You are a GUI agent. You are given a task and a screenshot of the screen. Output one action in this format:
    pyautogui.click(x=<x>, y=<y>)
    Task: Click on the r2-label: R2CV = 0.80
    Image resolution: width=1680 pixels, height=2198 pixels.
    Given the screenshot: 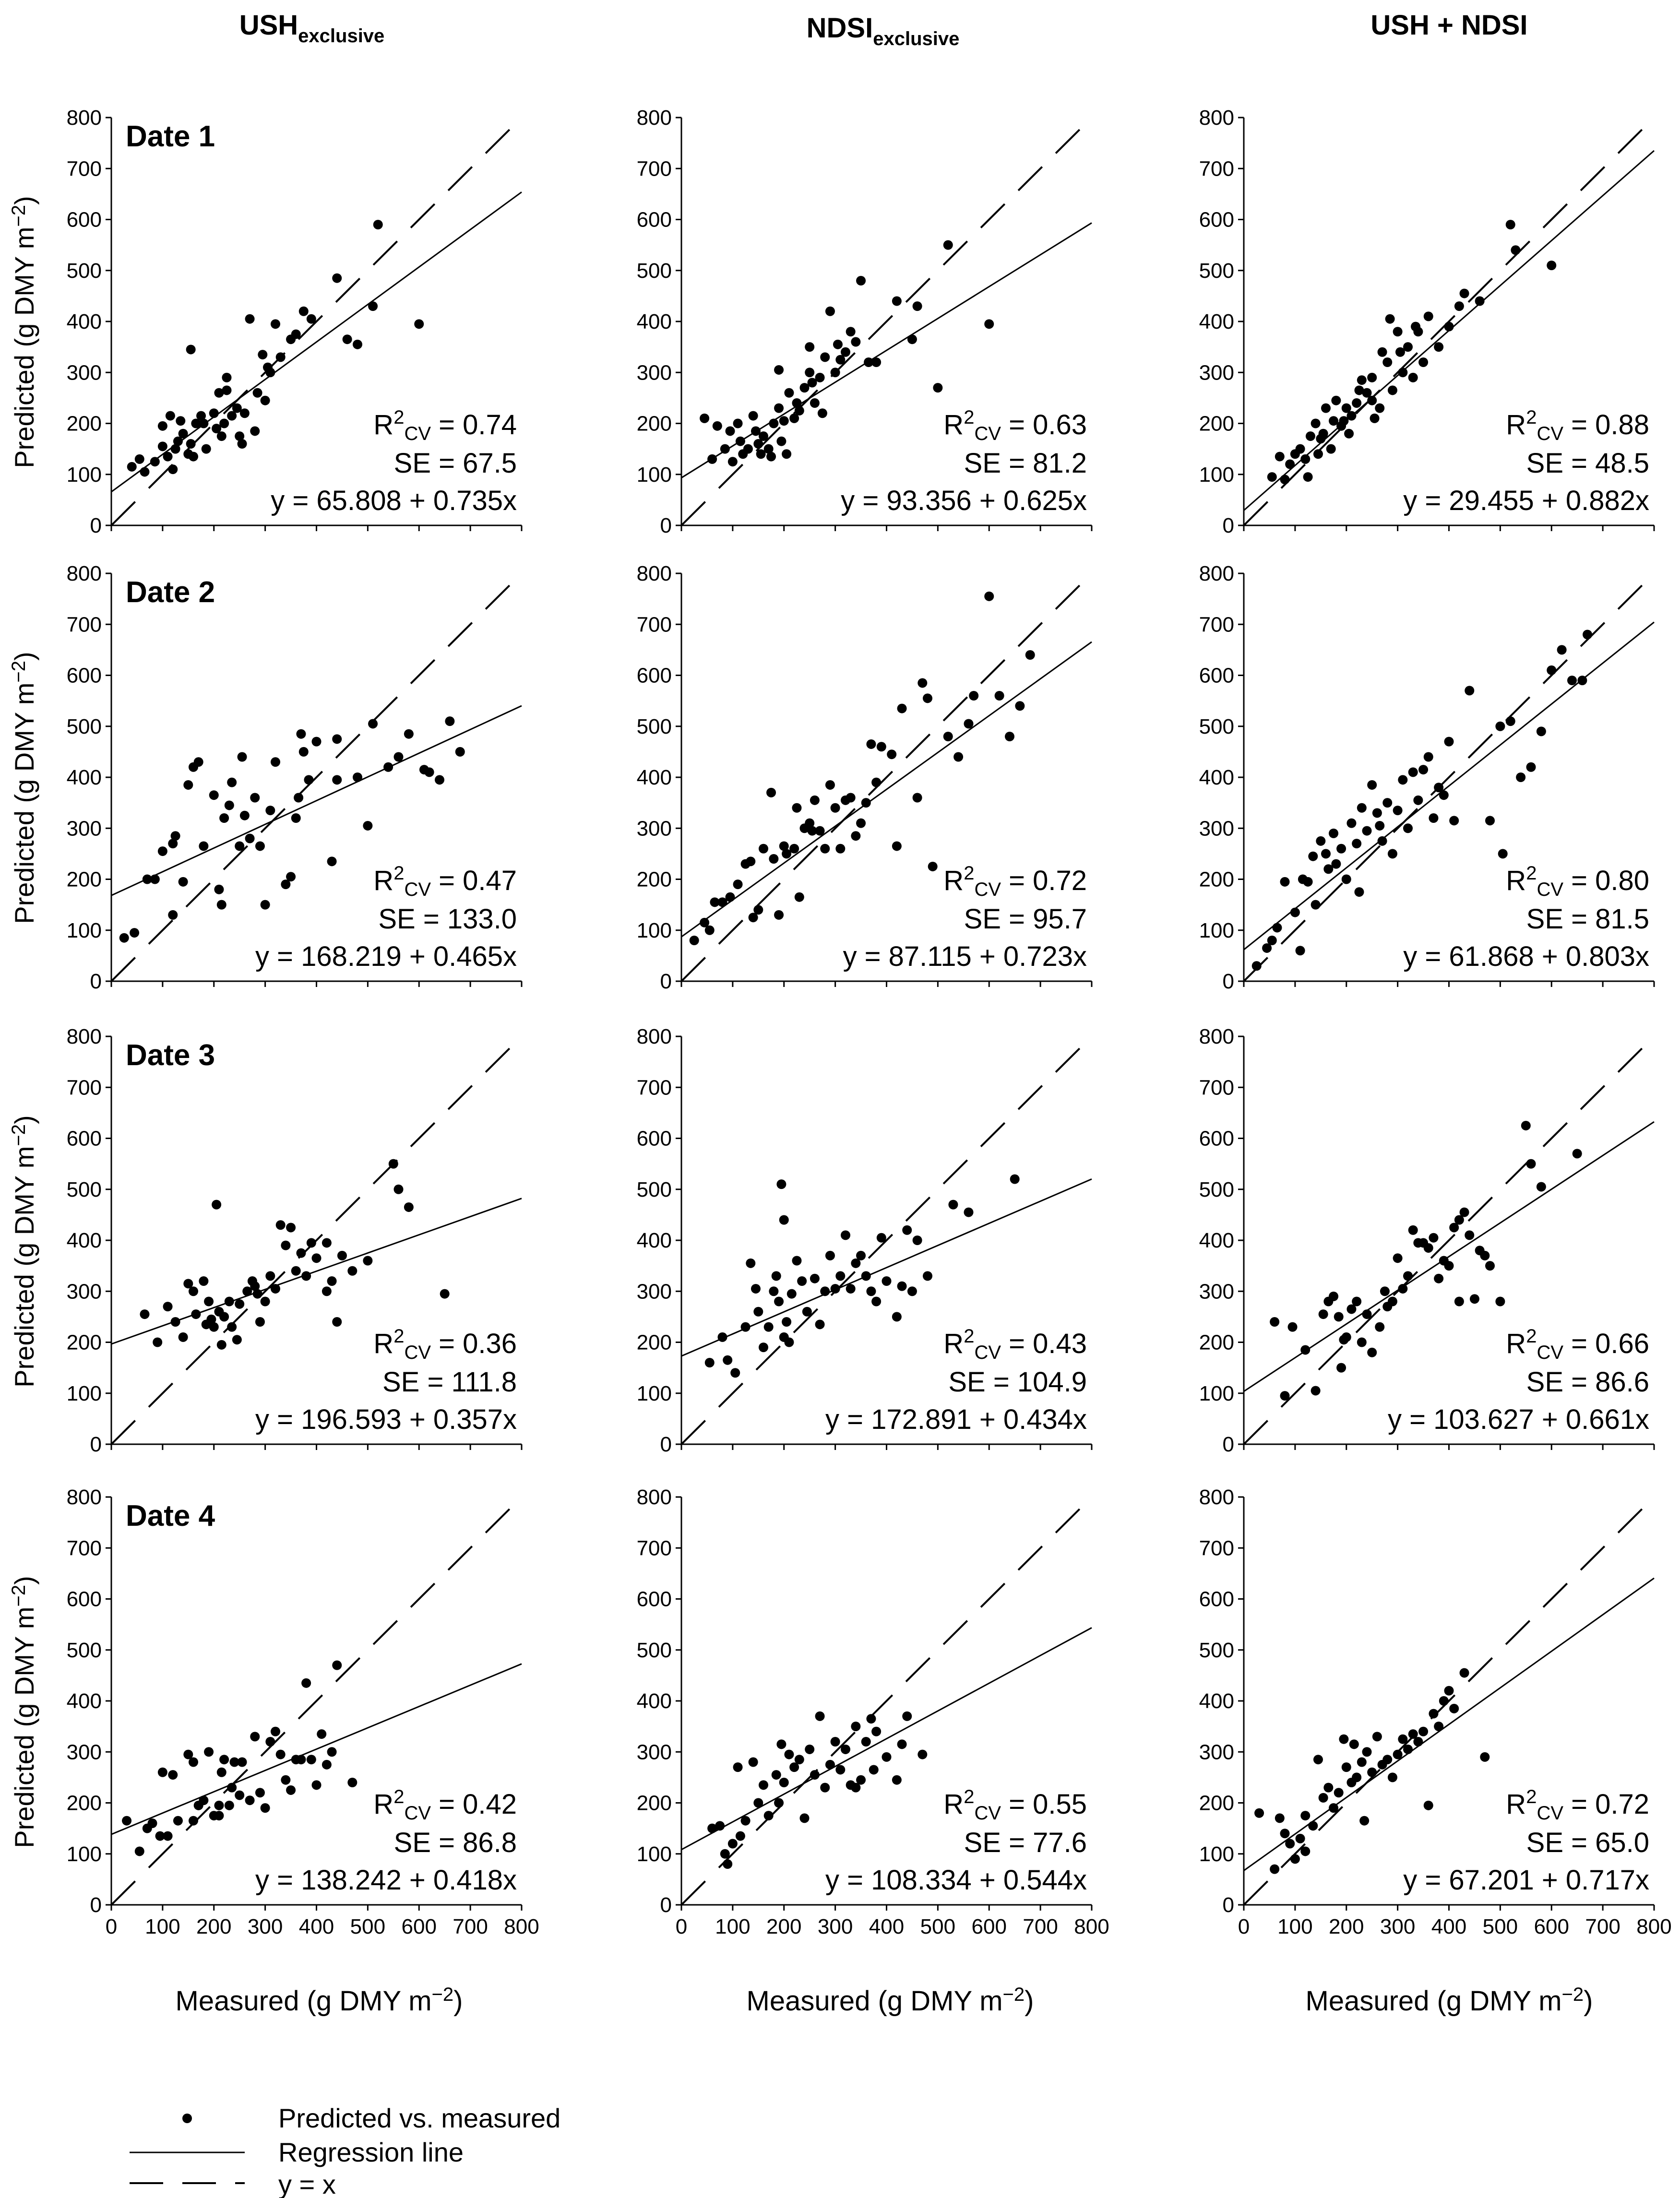 What is the action you would take?
    pyautogui.click(x=1577, y=881)
    